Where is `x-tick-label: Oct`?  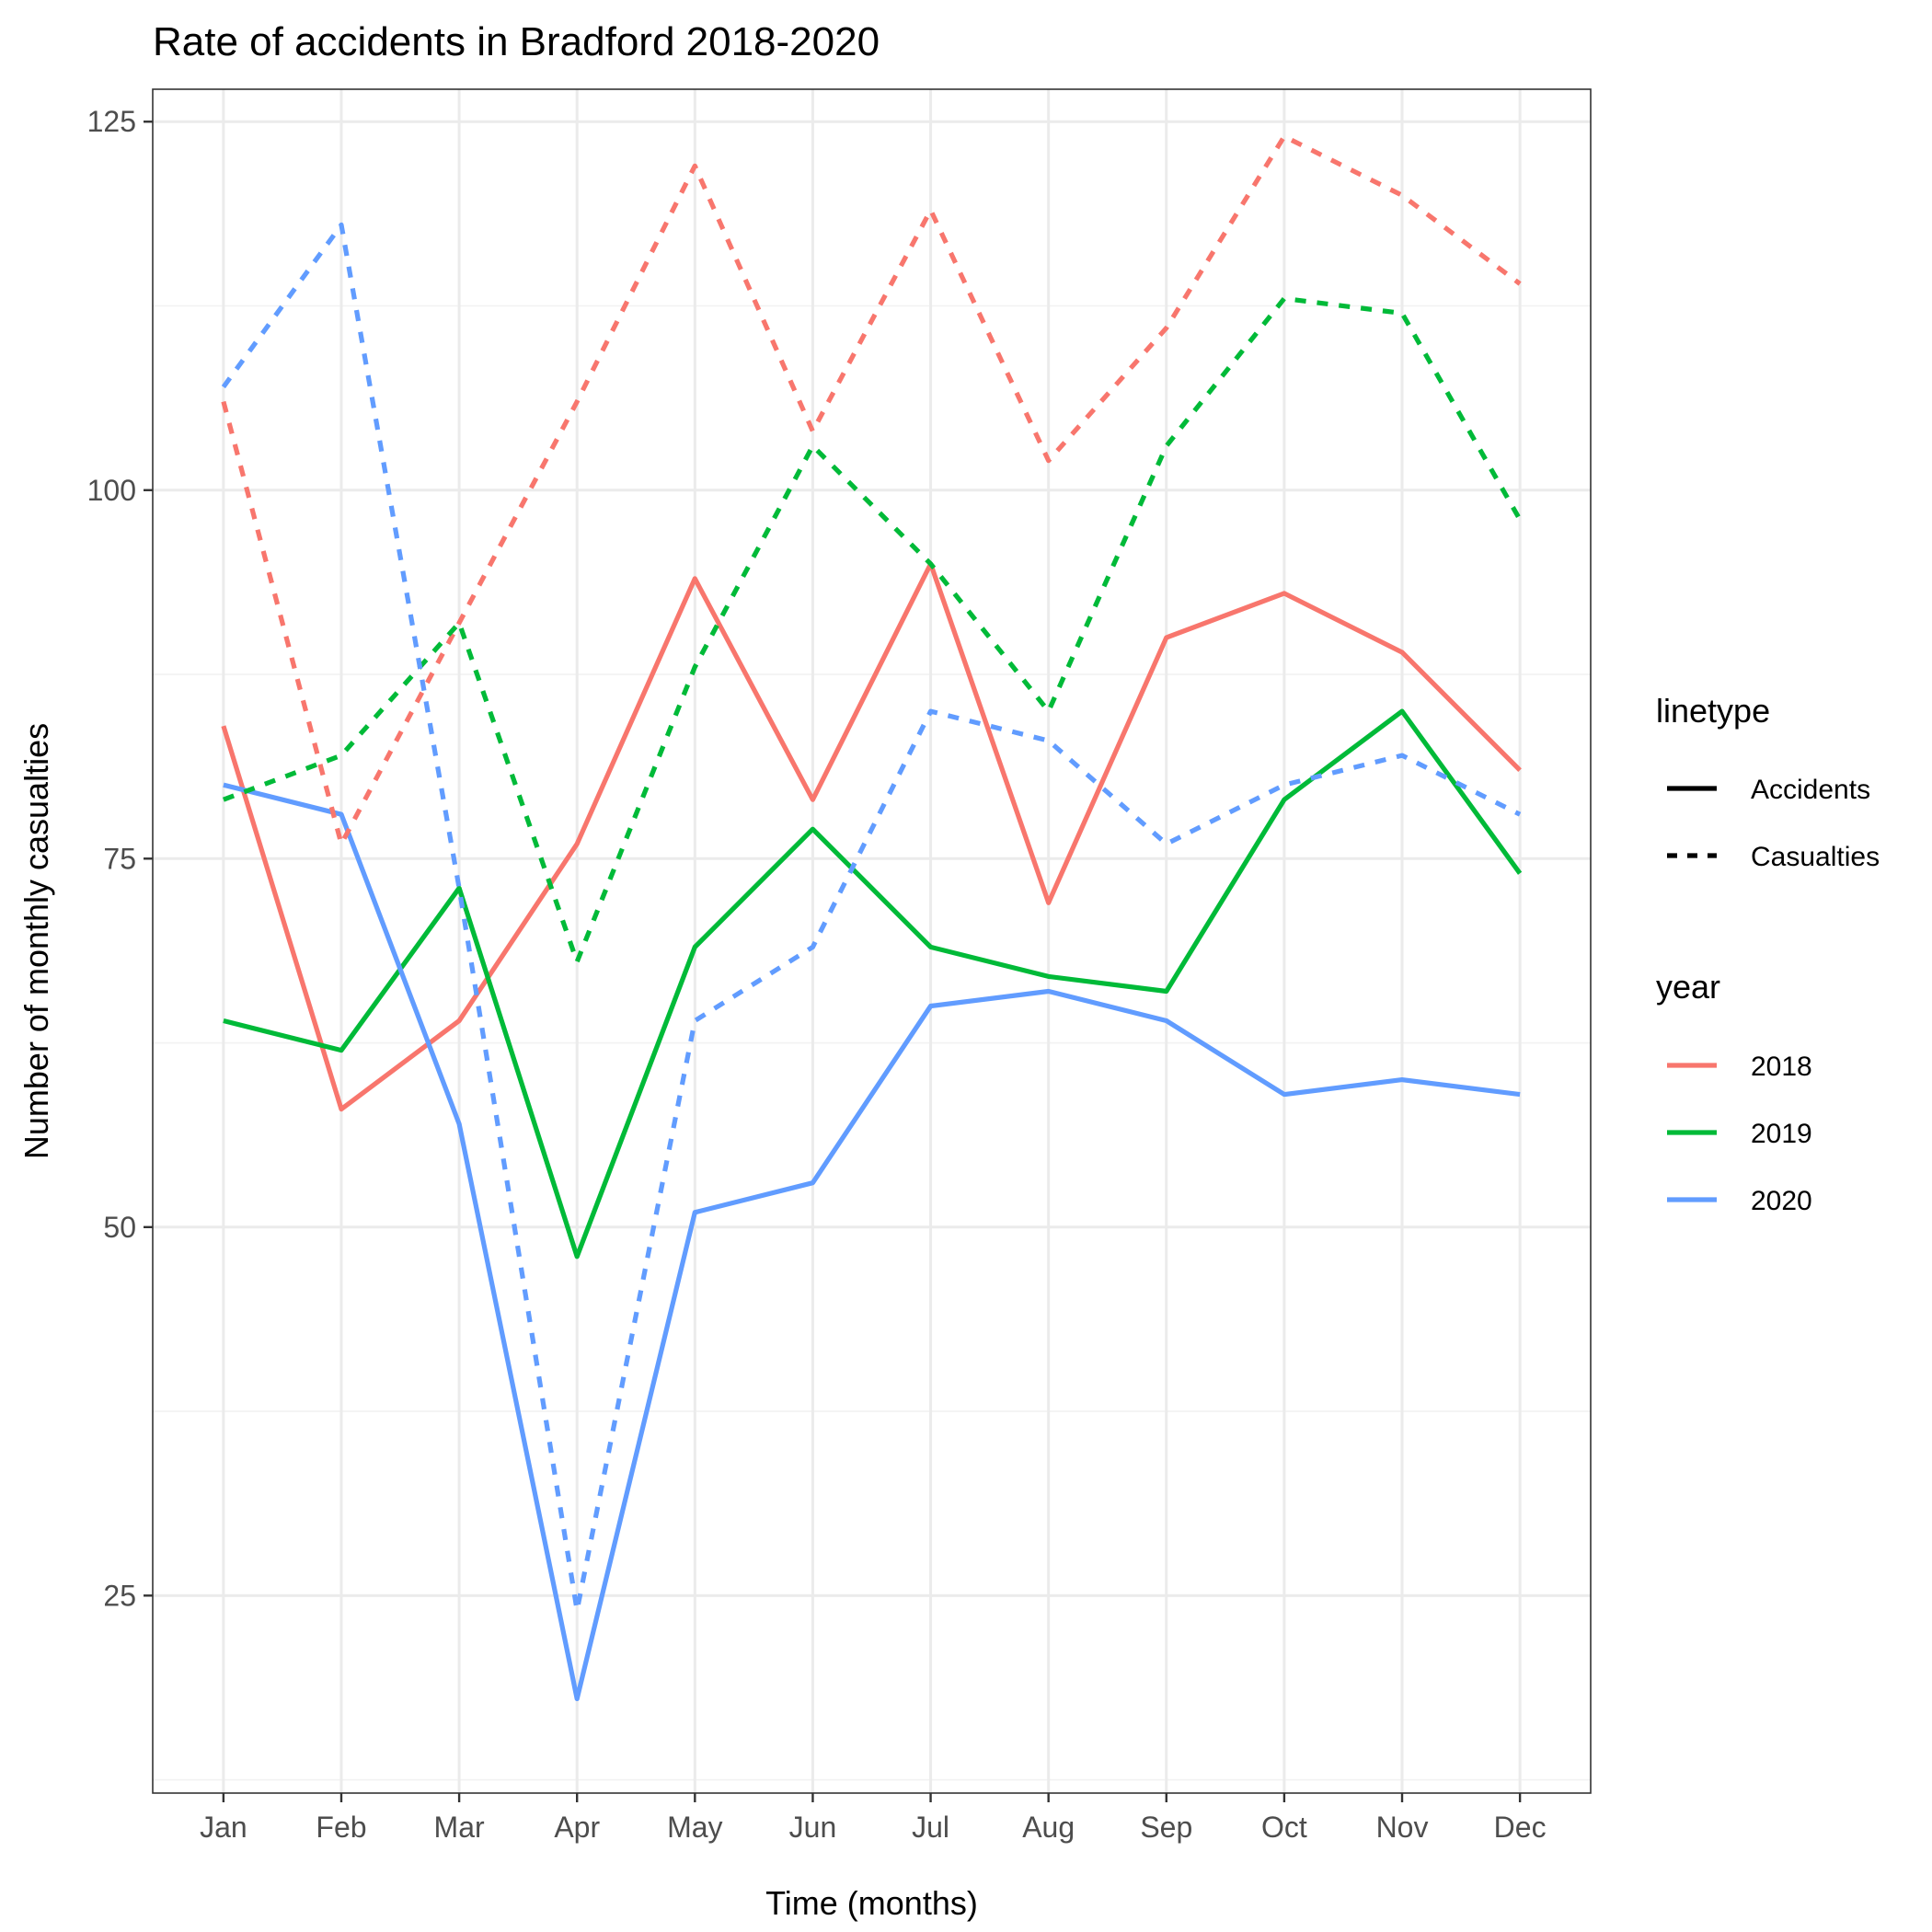 x-tick-label: Oct is located at coordinates (1284, 1827).